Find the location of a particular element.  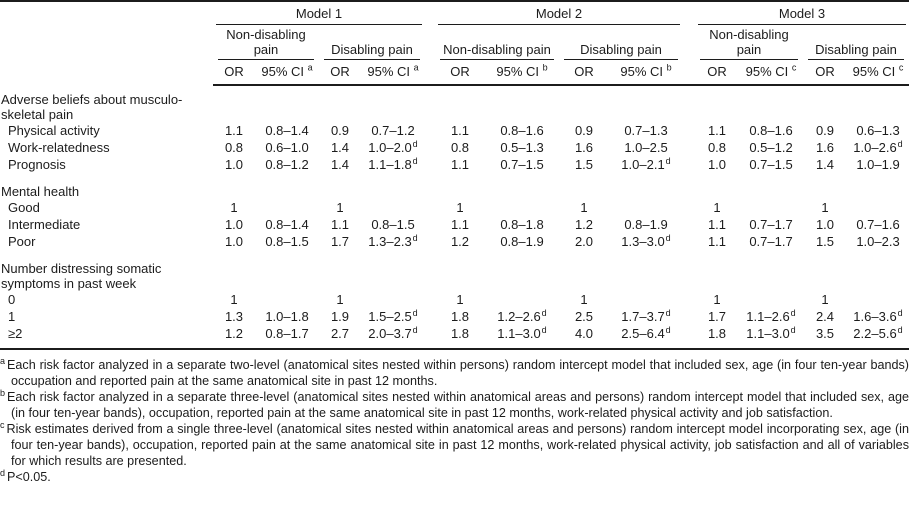

row-label: Work-relatedness is located at coordinates (59, 147).